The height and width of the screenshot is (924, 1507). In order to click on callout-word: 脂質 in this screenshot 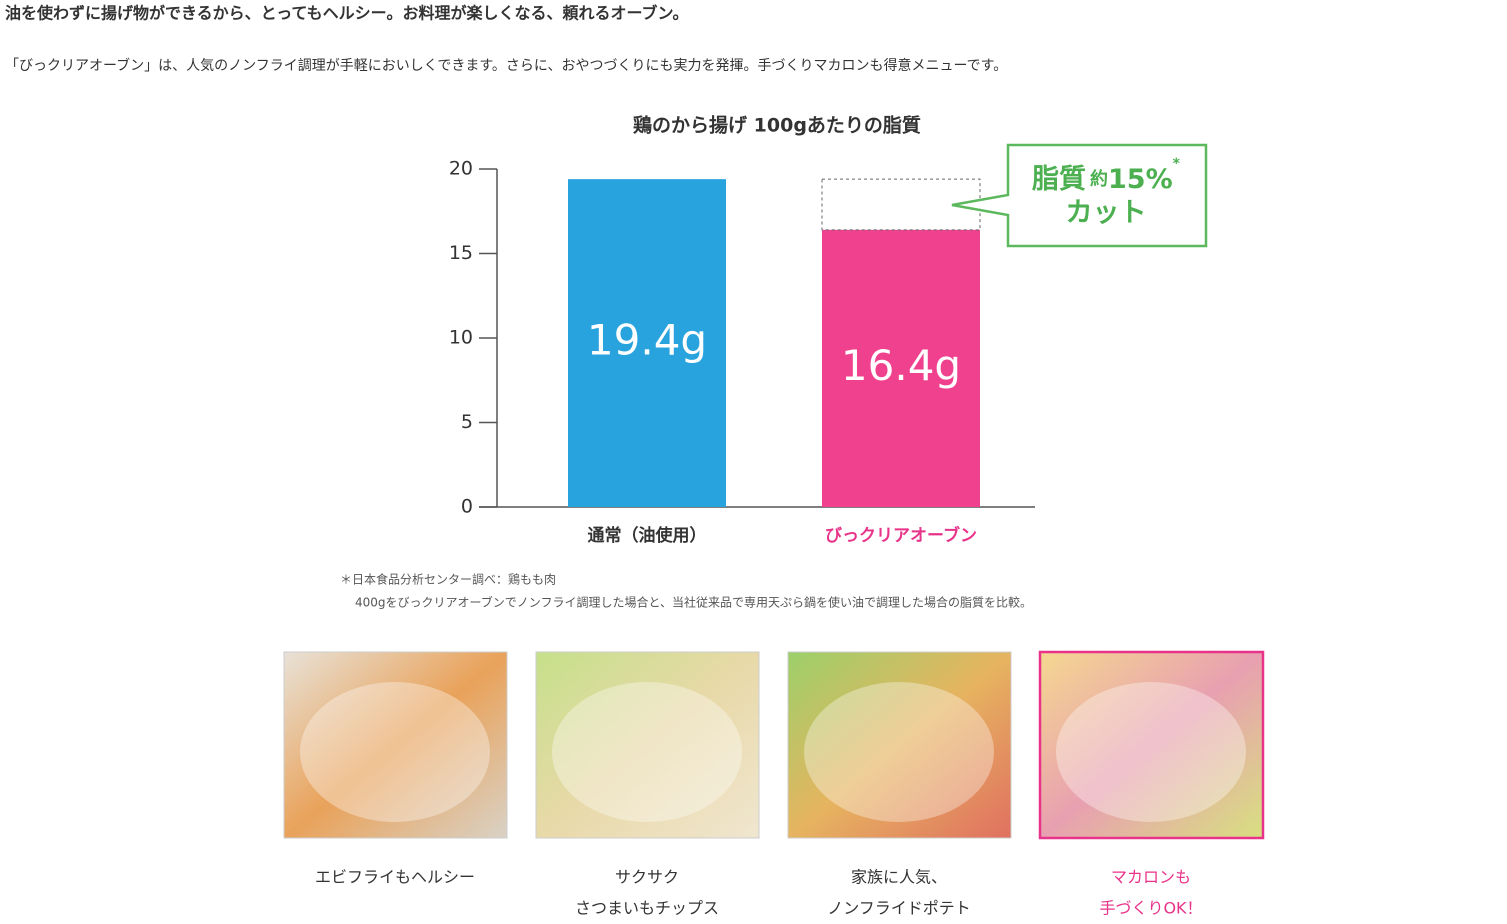, I will do `click(1059, 179)`.